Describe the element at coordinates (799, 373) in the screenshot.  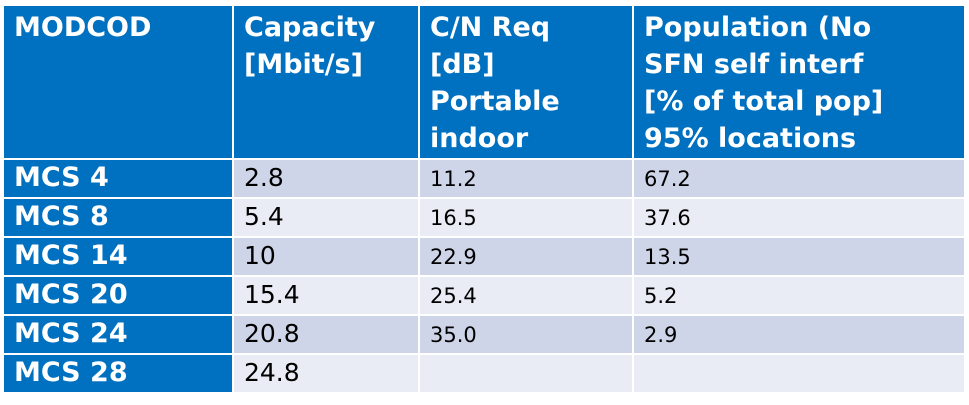
I see `row-population` at that location.